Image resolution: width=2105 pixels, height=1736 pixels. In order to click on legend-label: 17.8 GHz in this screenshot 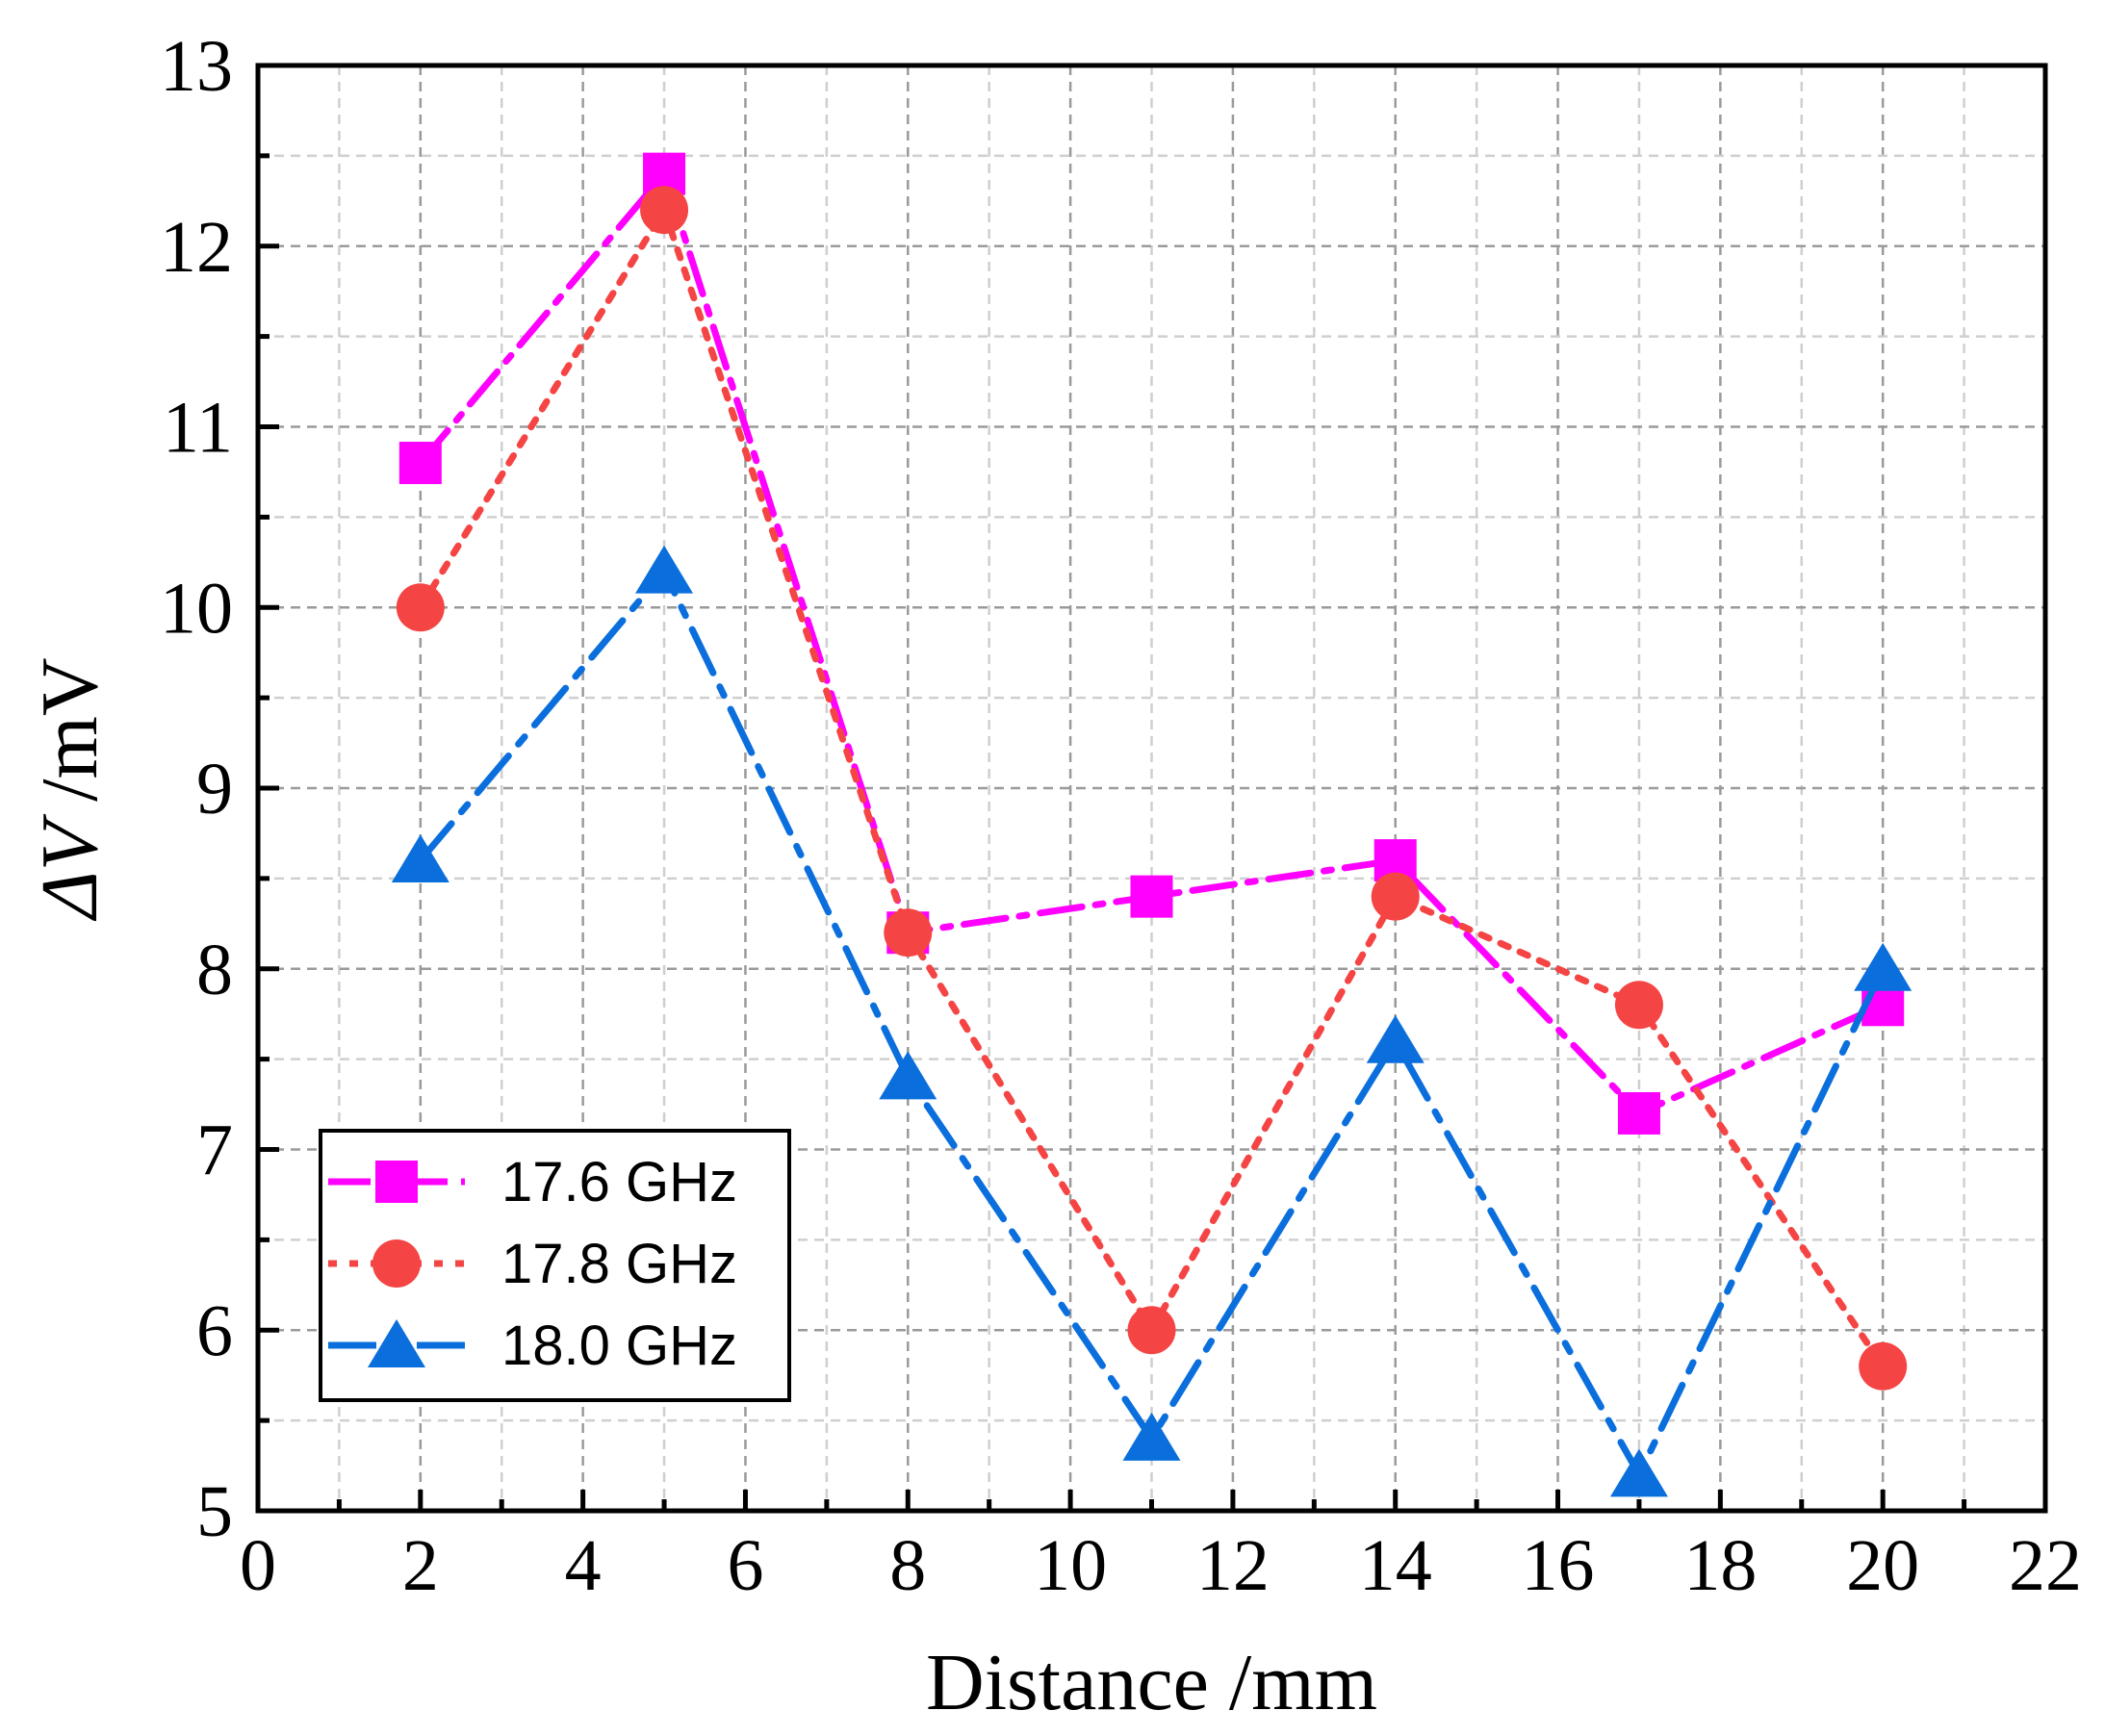, I will do `click(619, 1264)`.